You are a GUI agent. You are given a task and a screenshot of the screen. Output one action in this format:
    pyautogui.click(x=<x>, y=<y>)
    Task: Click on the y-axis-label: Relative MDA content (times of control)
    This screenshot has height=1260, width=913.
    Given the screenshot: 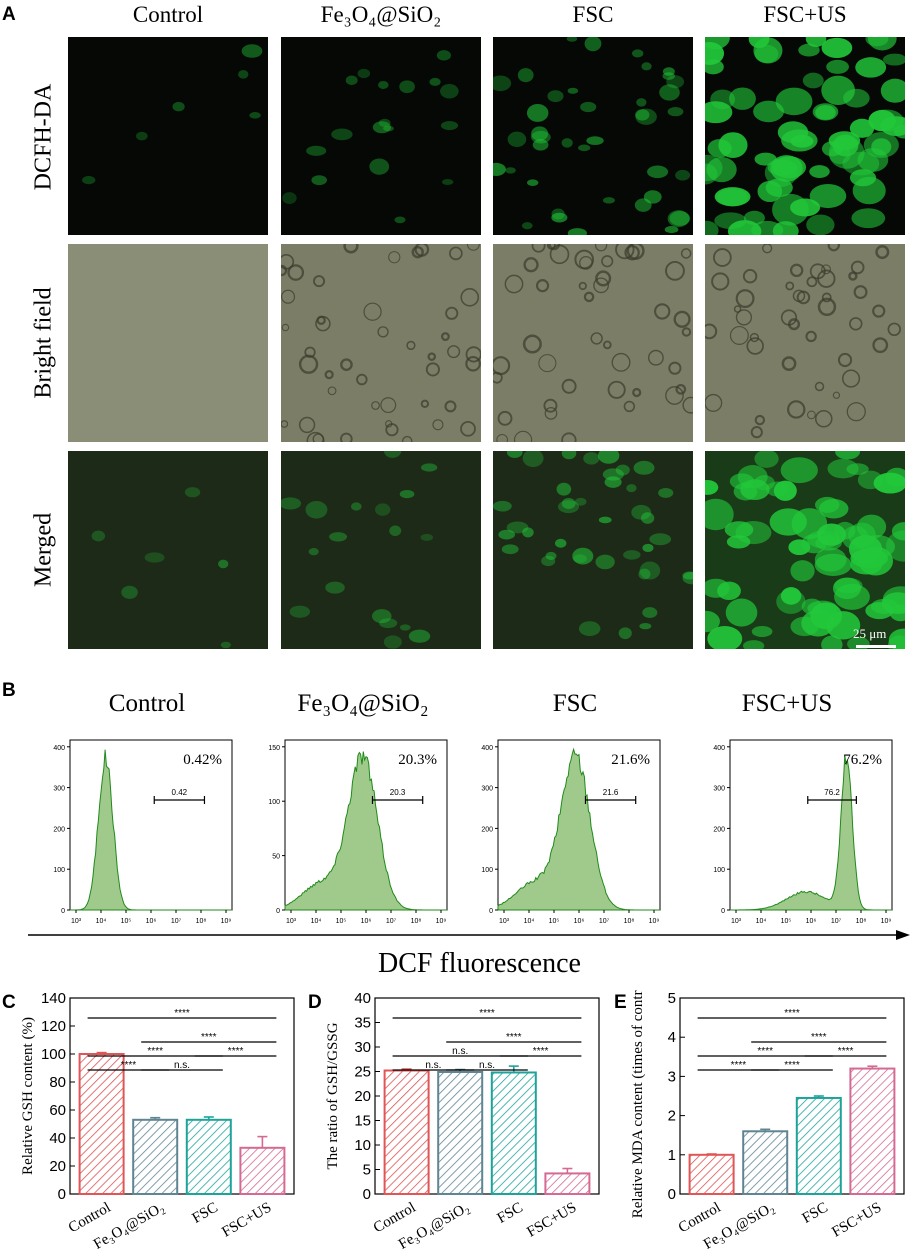 What is the action you would take?
    pyautogui.click(x=638, y=1104)
    